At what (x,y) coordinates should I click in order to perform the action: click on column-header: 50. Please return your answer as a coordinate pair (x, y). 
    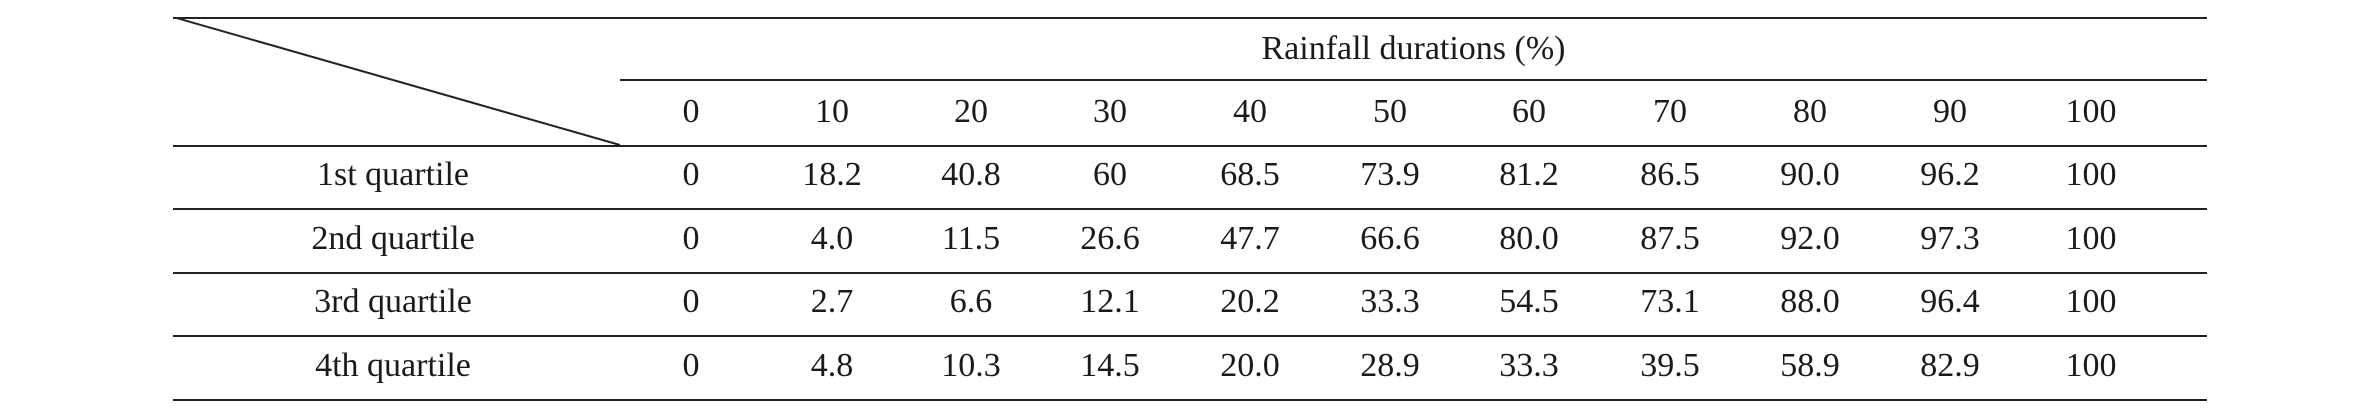
    Looking at the image, I should click on (1390, 111).